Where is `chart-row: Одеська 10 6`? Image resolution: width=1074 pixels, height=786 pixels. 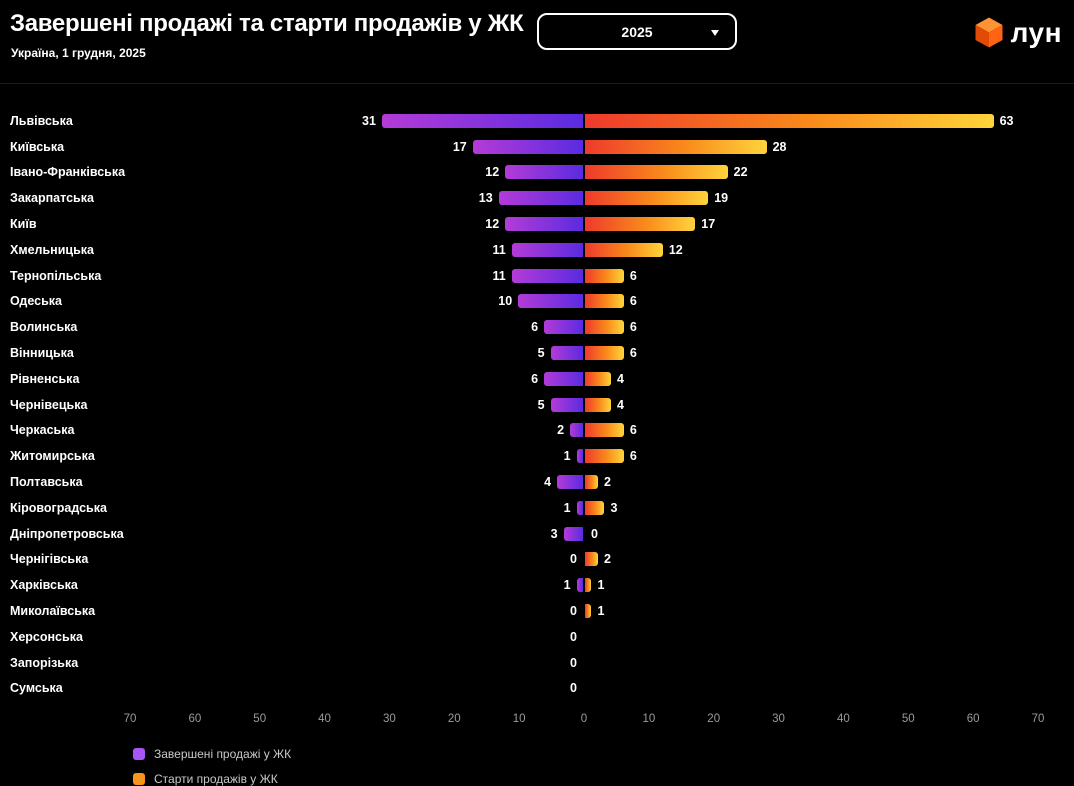 chart-row: Одеська 10 6 is located at coordinates (524, 302).